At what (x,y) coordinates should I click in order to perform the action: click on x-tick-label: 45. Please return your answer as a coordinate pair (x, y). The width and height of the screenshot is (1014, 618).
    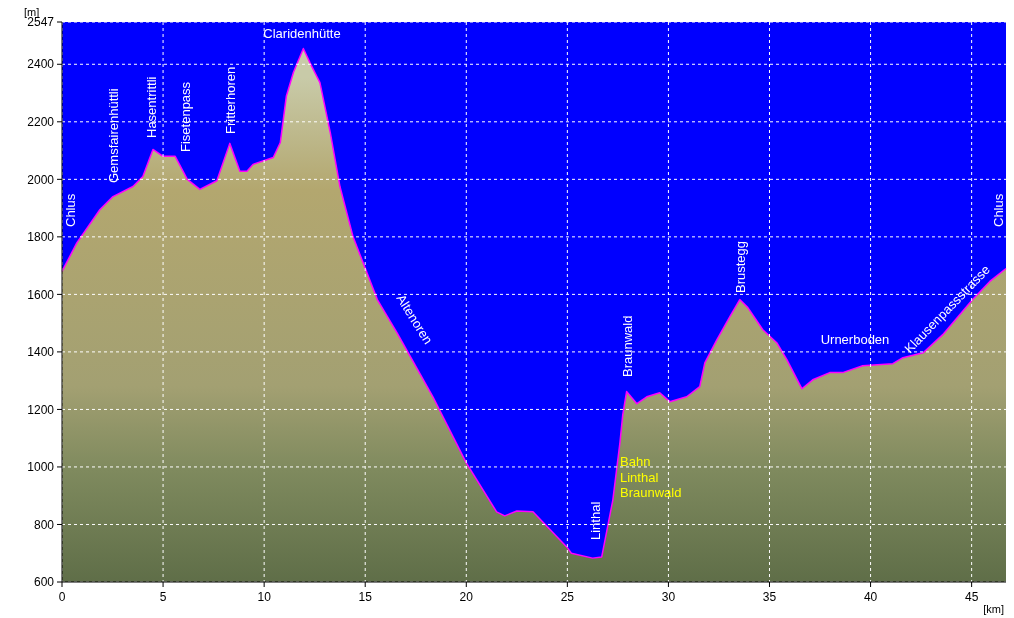
    Looking at the image, I should click on (971, 597).